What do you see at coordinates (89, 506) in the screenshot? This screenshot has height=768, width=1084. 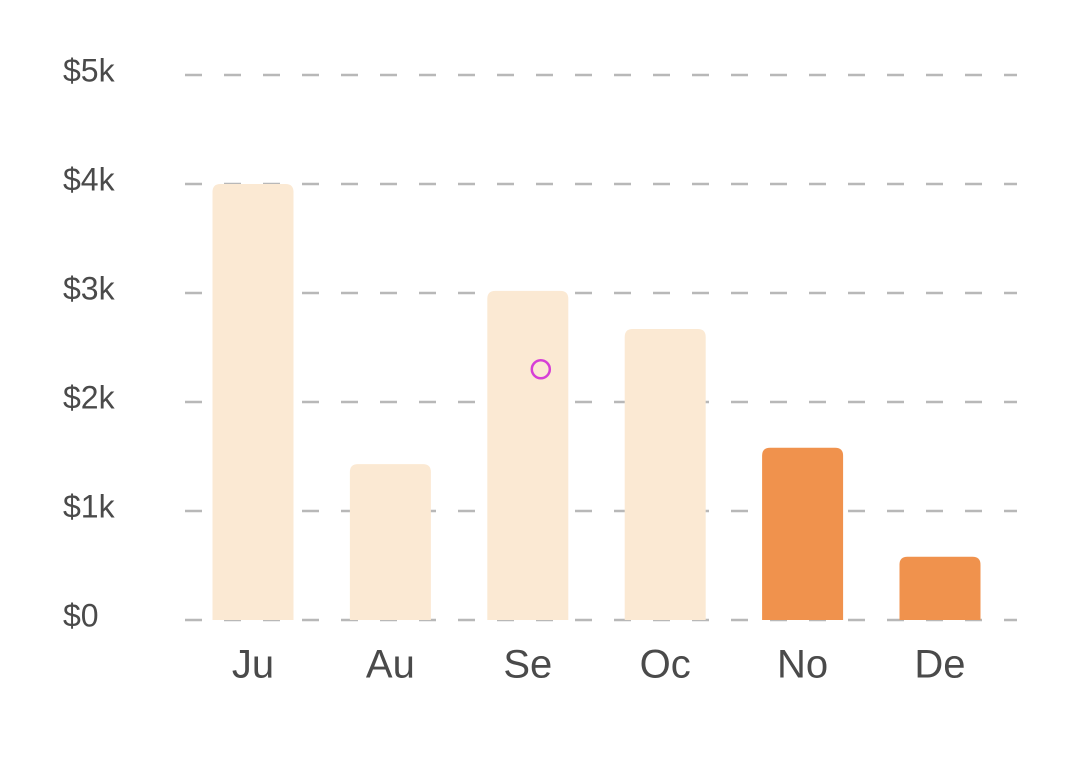 I see `y-tick-label: $1k` at bounding box center [89, 506].